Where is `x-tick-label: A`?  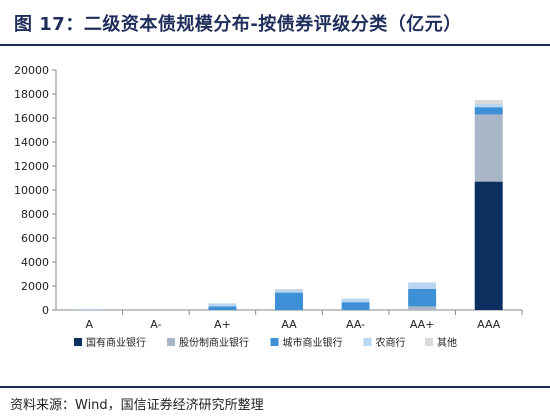 x-tick-label: A is located at coordinates (90, 324).